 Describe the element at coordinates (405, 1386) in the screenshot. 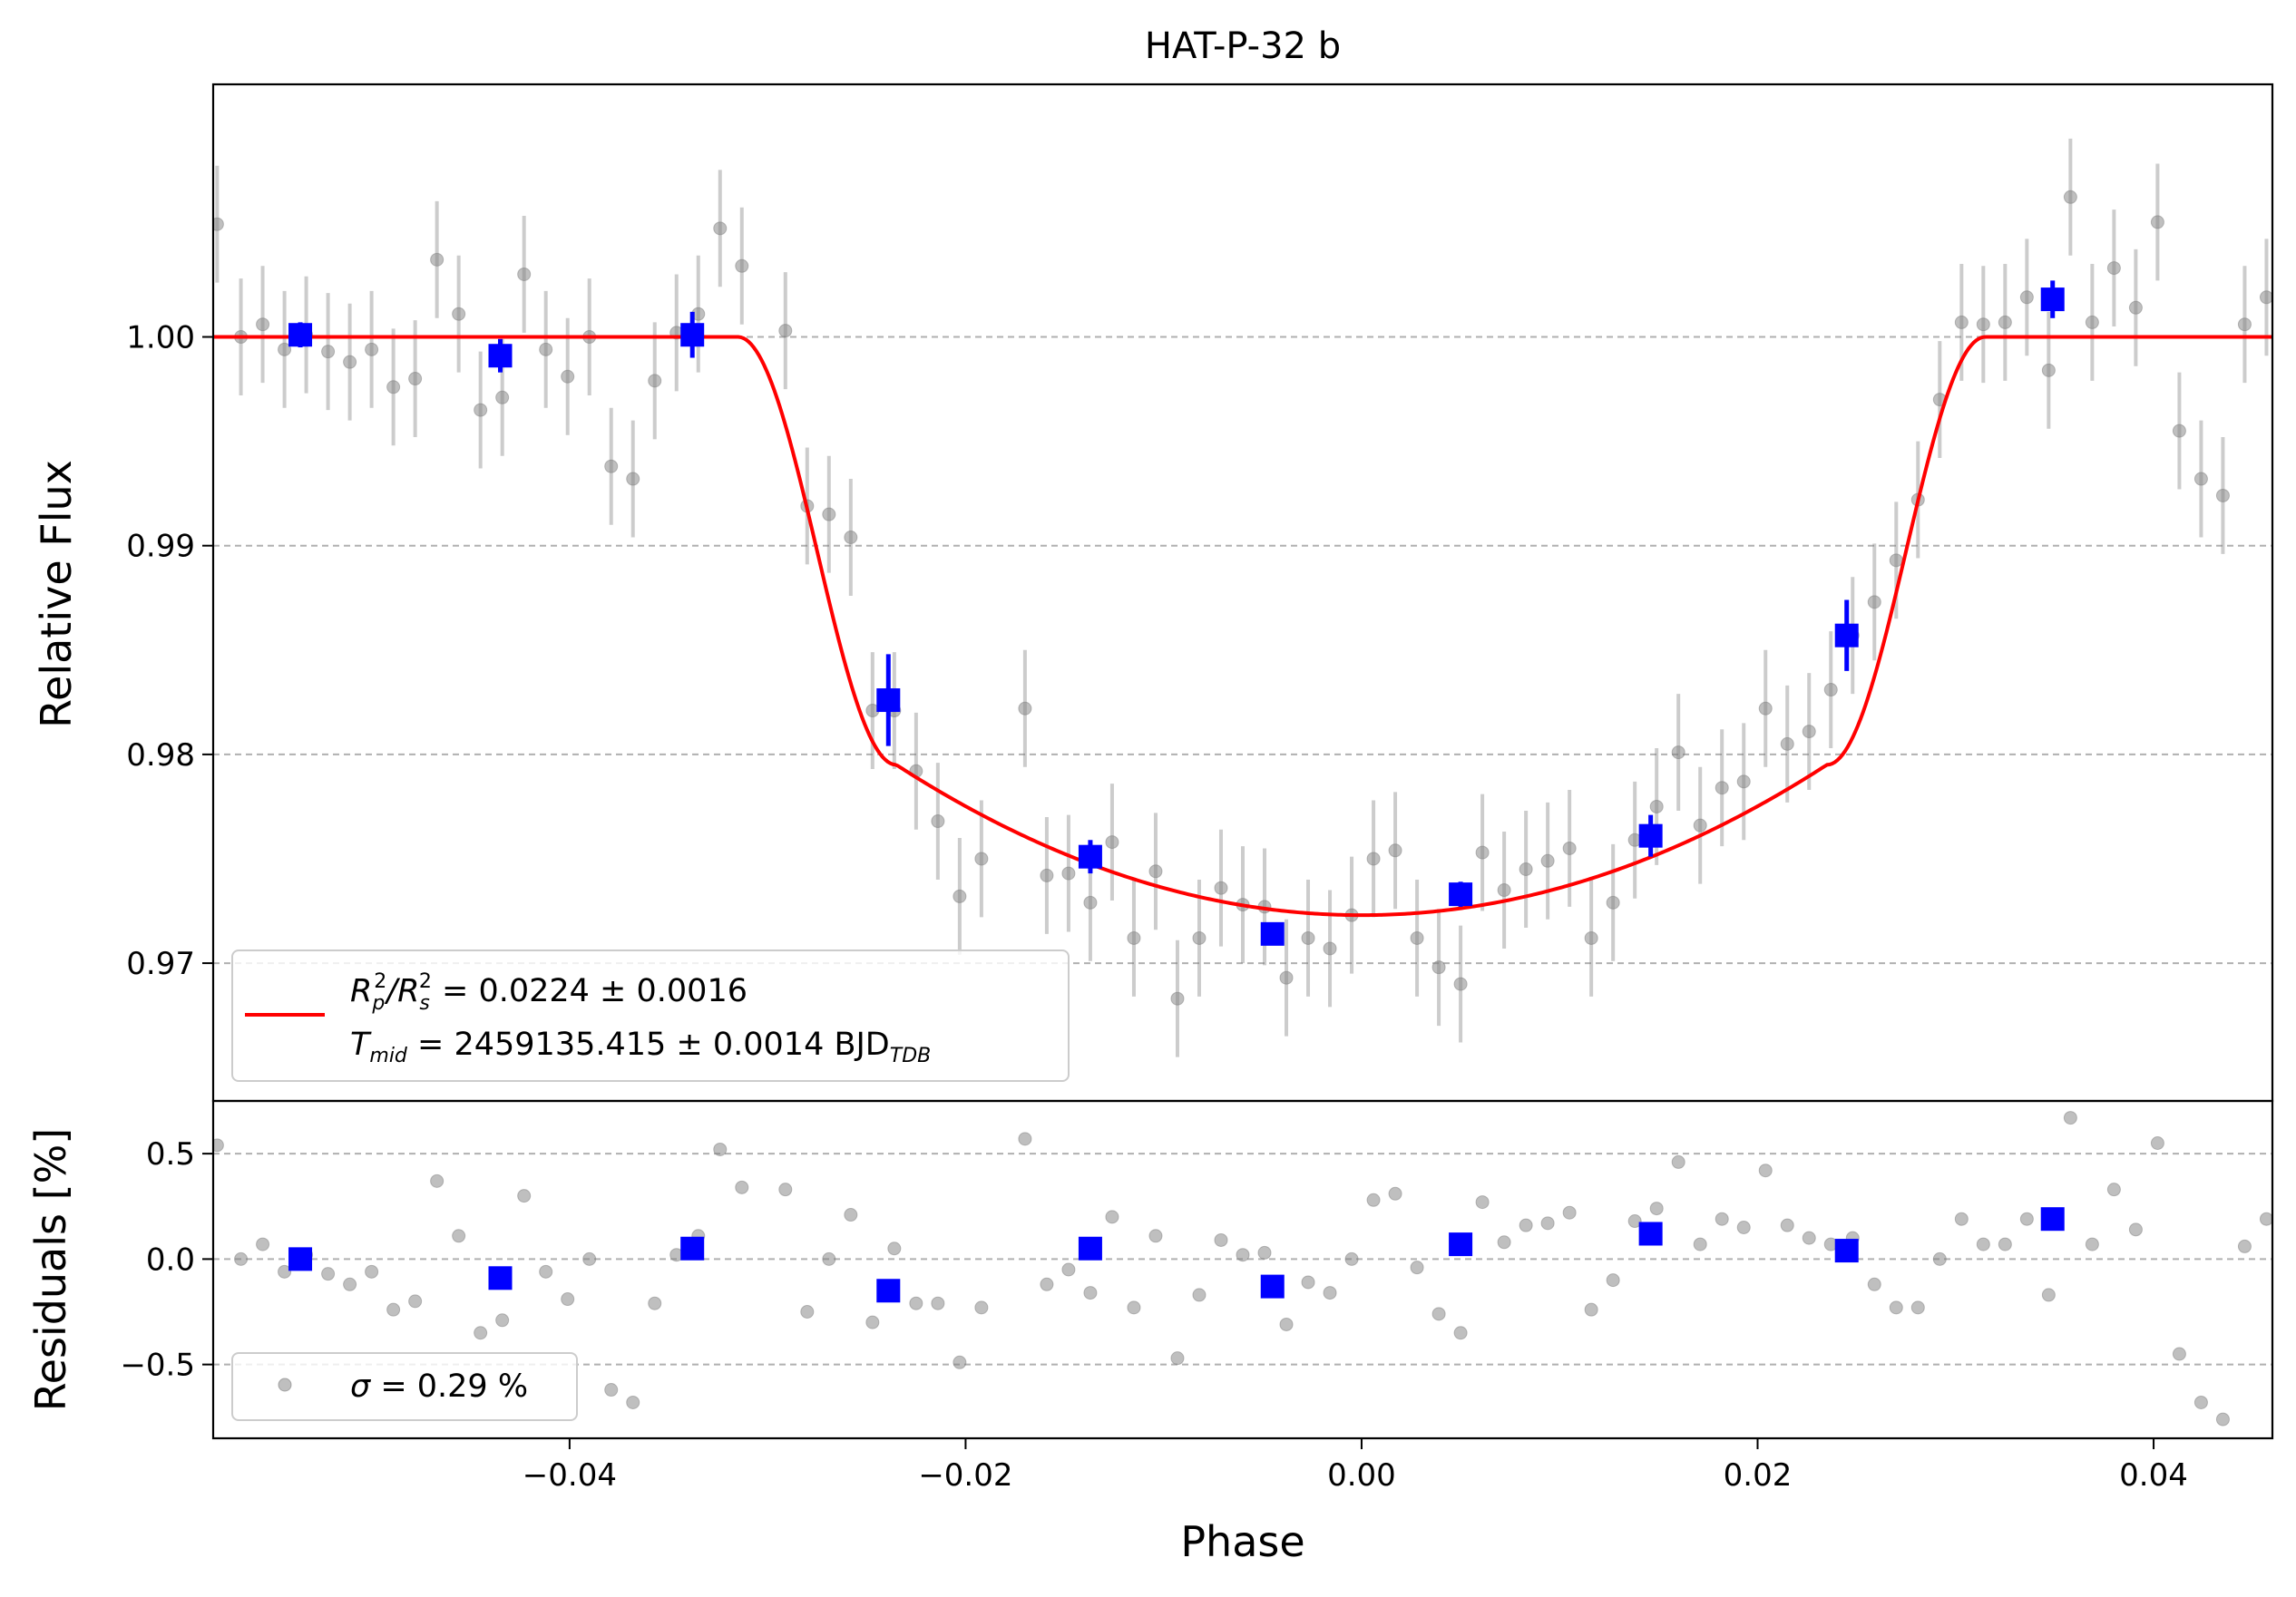

I see `residual-legend-box` at that location.